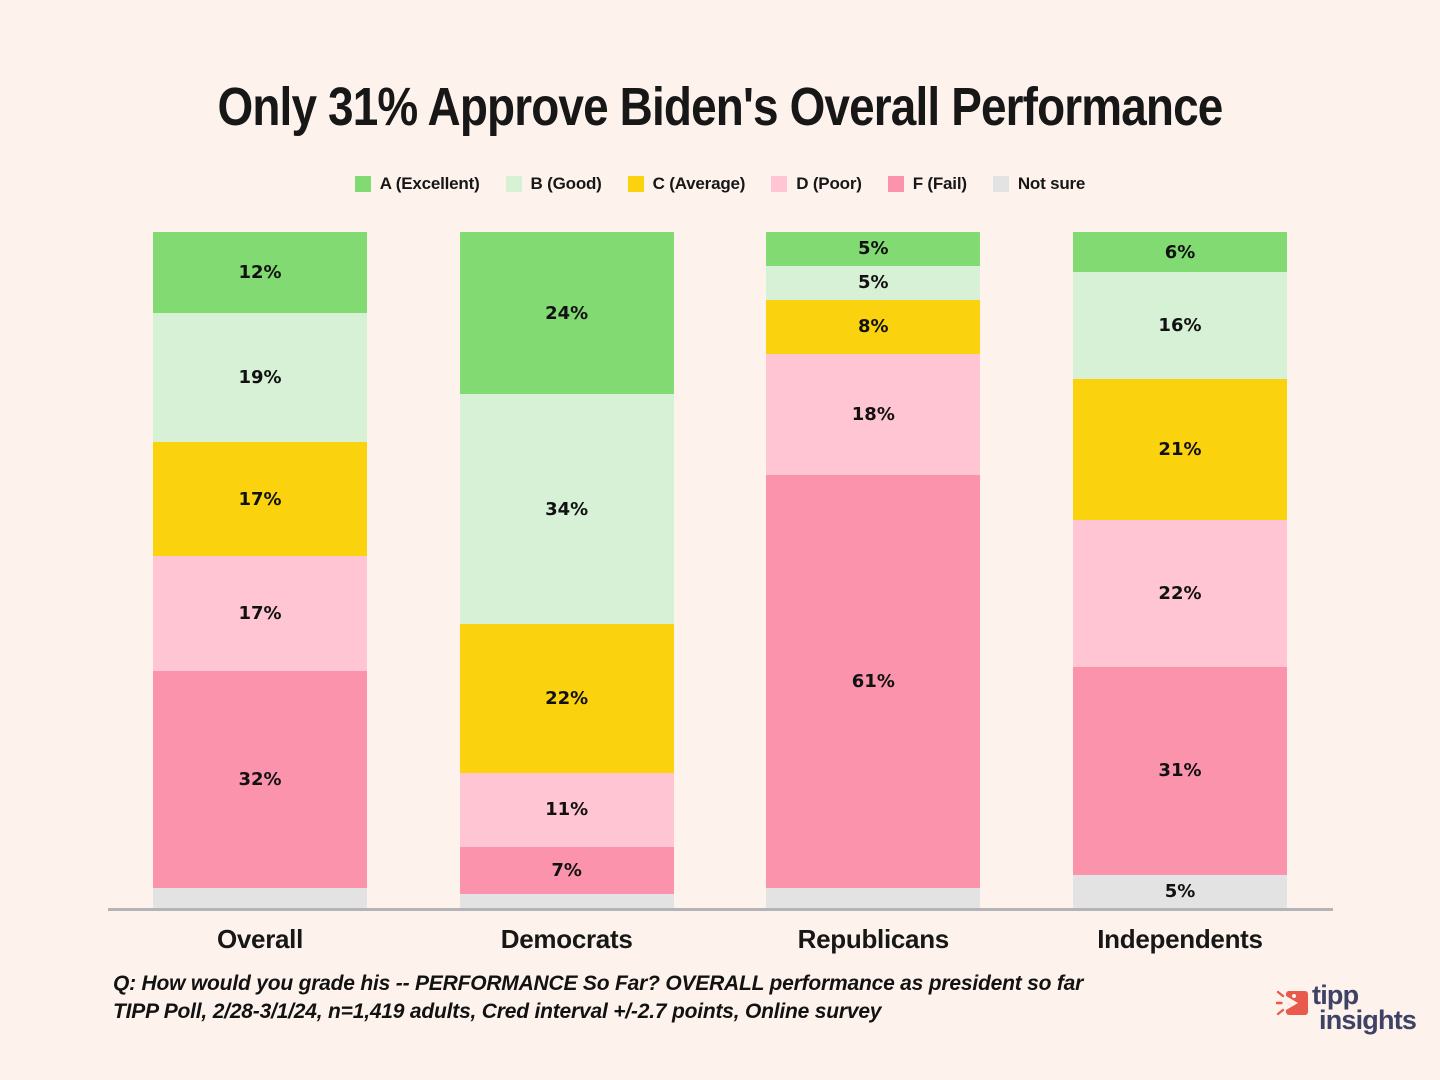 This screenshot has width=1440, height=1080. Describe the element at coordinates (720, 909) in the screenshot. I see `x-axis-line` at that location.